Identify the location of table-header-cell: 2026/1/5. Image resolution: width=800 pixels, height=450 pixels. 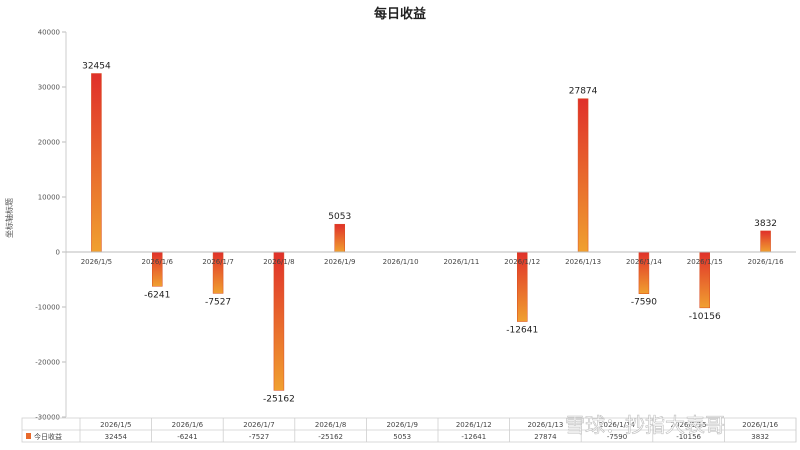
(115, 425).